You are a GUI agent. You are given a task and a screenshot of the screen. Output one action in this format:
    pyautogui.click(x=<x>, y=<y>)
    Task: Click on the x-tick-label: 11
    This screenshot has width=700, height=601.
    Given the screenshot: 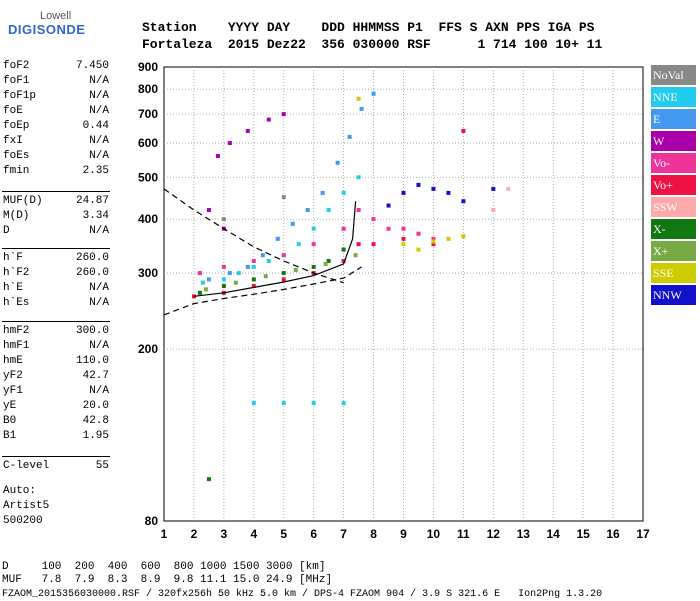 What is the action you would take?
    pyautogui.click(x=463, y=534)
    